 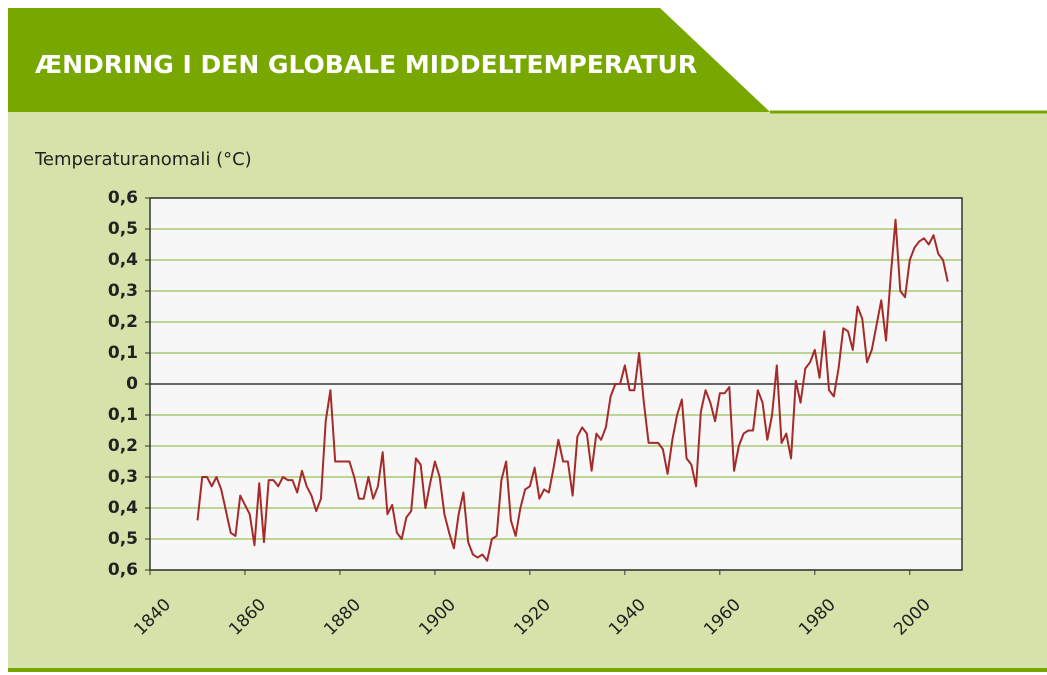 What do you see at coordinates (527, 670) in the screenshot?
I see `panel-border` at bounding box center [527, 670].